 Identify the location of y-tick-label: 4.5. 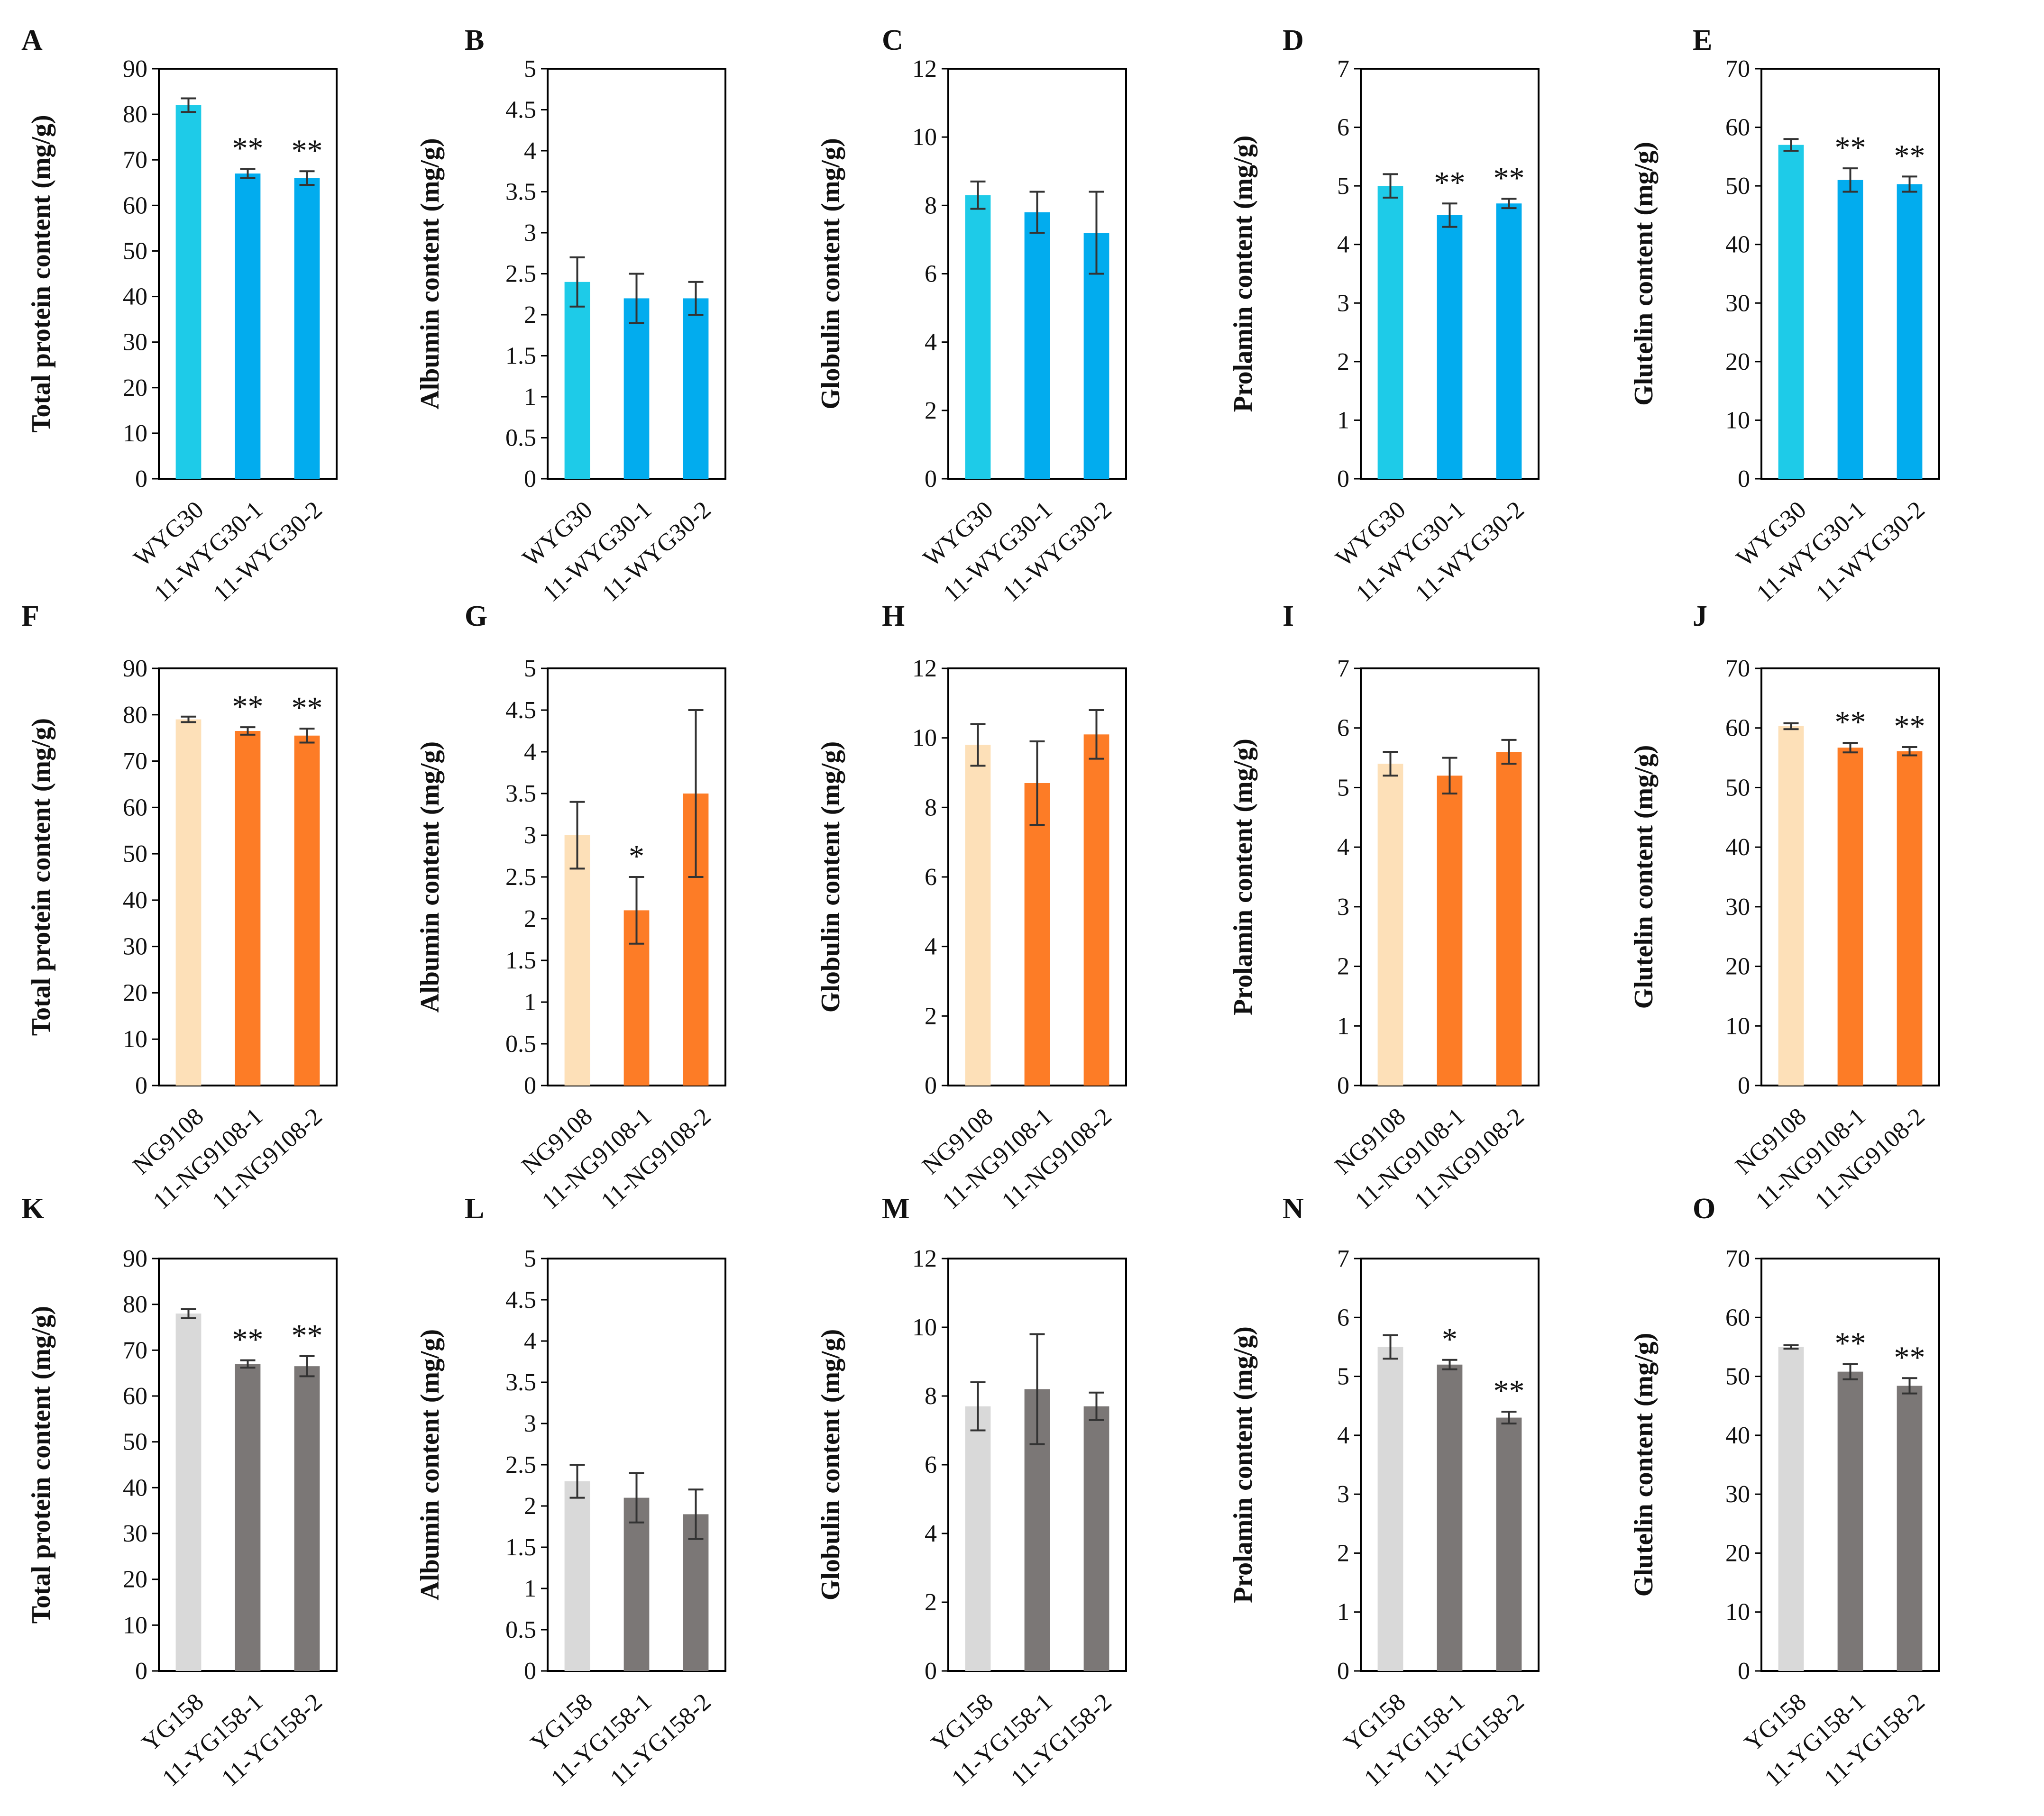
(520, 111).